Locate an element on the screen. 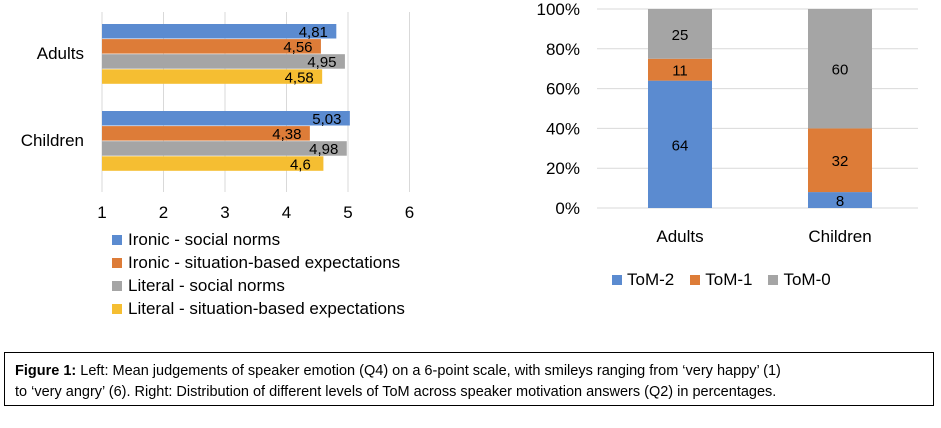 The height and width of the screenshot is (428, 941). legend-item: ToM-0 is located at coordinates (799, 280).